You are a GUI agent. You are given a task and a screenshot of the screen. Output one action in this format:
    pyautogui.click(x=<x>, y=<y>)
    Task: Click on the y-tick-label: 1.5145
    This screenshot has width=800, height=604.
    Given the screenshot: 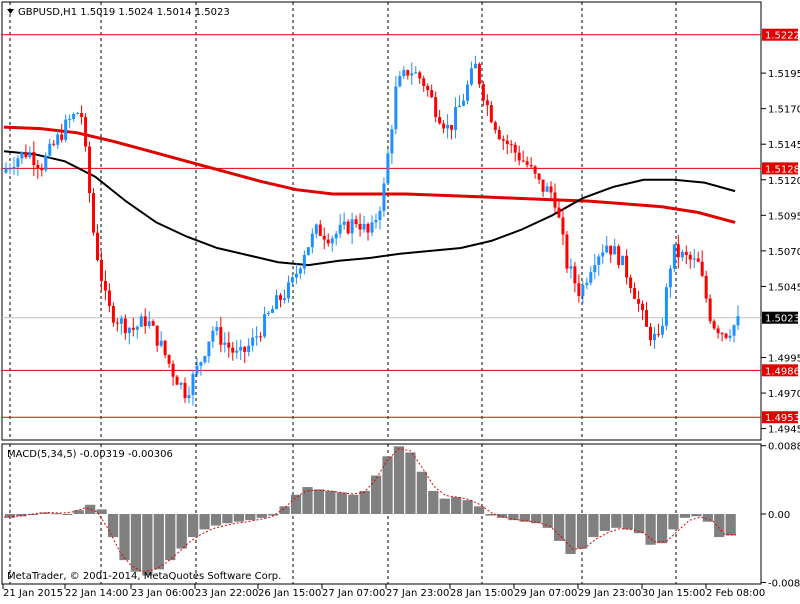 What is the action you would take?
    pyautogui.click(x=784, y=145)
    